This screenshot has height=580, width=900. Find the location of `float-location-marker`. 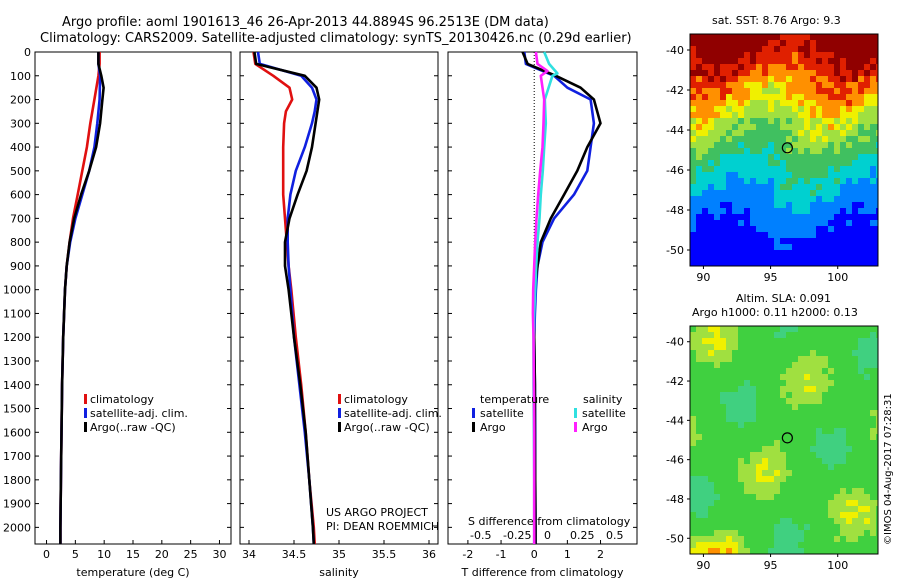

float-location-marker is located at coordinates (787, 148).